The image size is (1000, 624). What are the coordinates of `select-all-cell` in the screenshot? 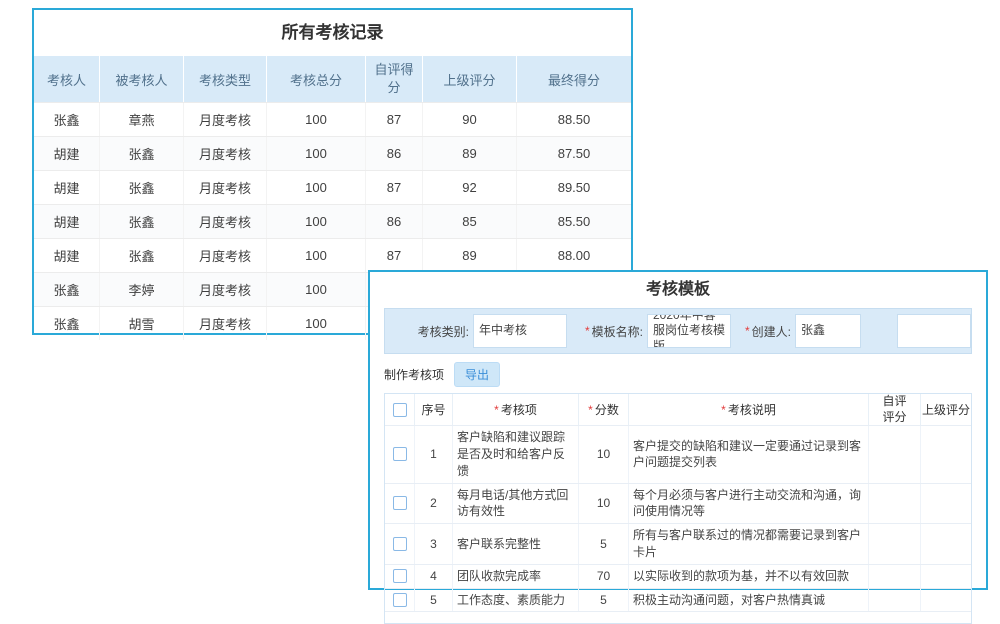 It's located at (400, 410).